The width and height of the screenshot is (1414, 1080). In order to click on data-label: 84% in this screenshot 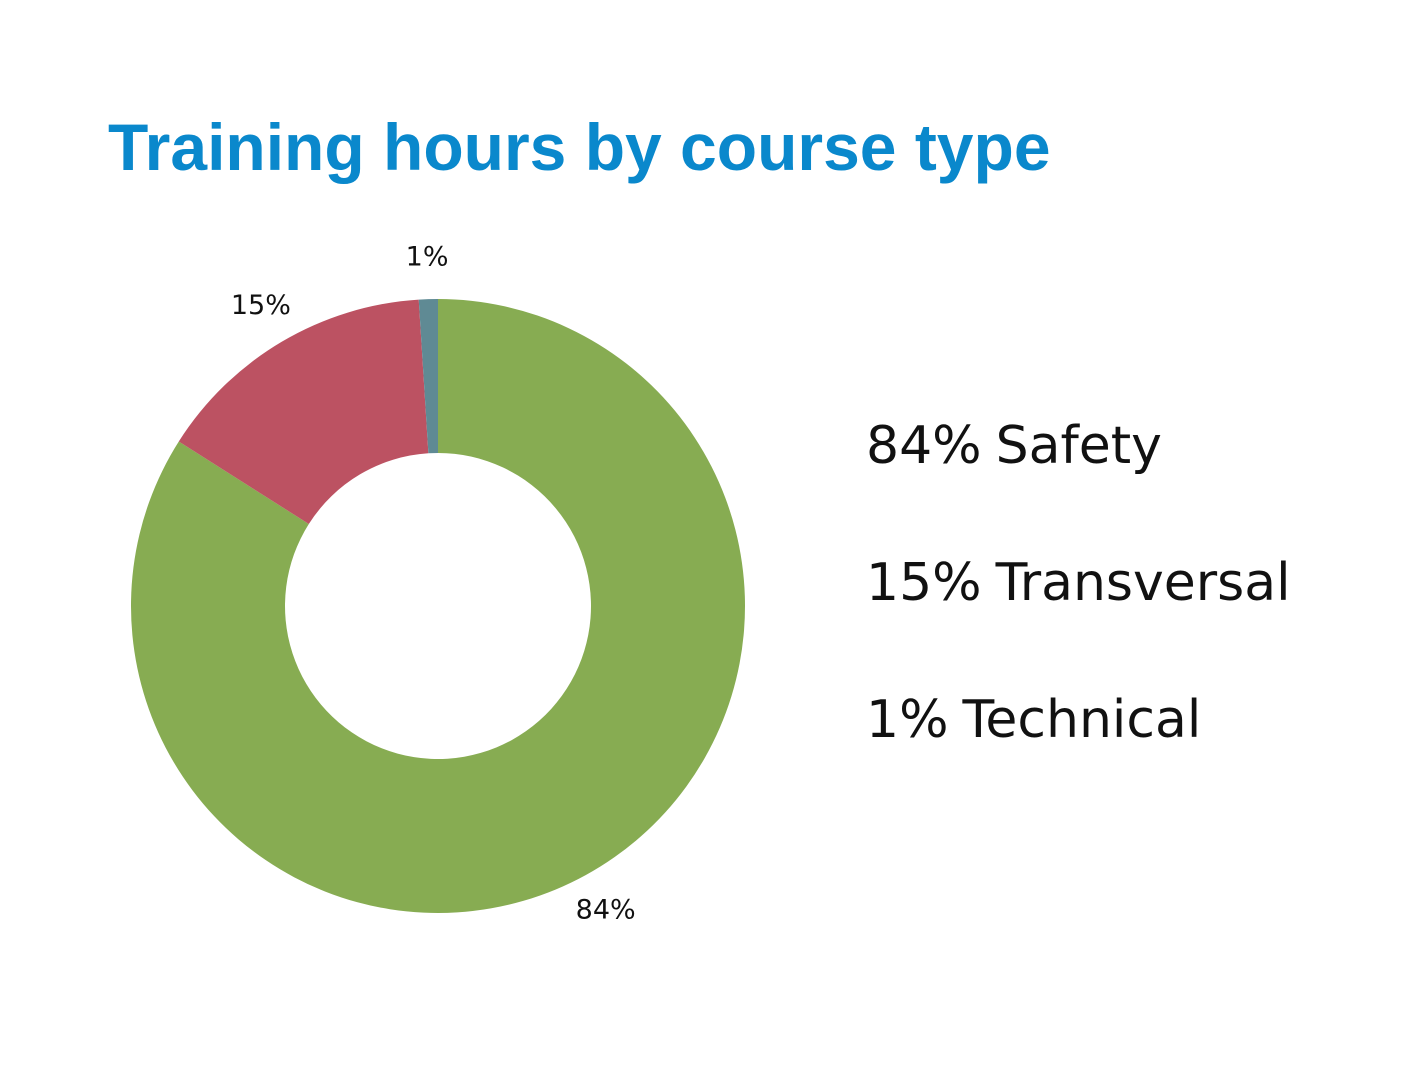, I will do `click(606, 909)`.